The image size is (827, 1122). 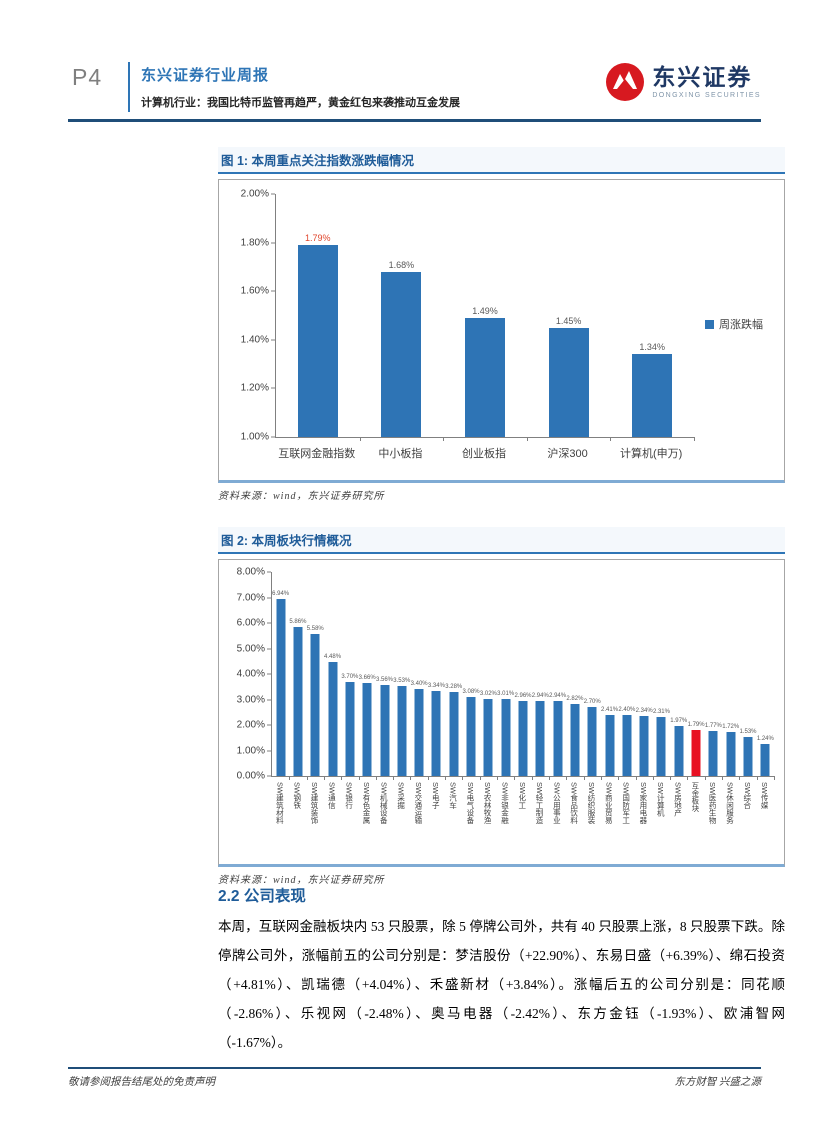 What do you see at coordinates (706, 95) in the screenshot?
I see `brand-subtitle: DONGXING SECURITIES` at bounding box center [706, 95].